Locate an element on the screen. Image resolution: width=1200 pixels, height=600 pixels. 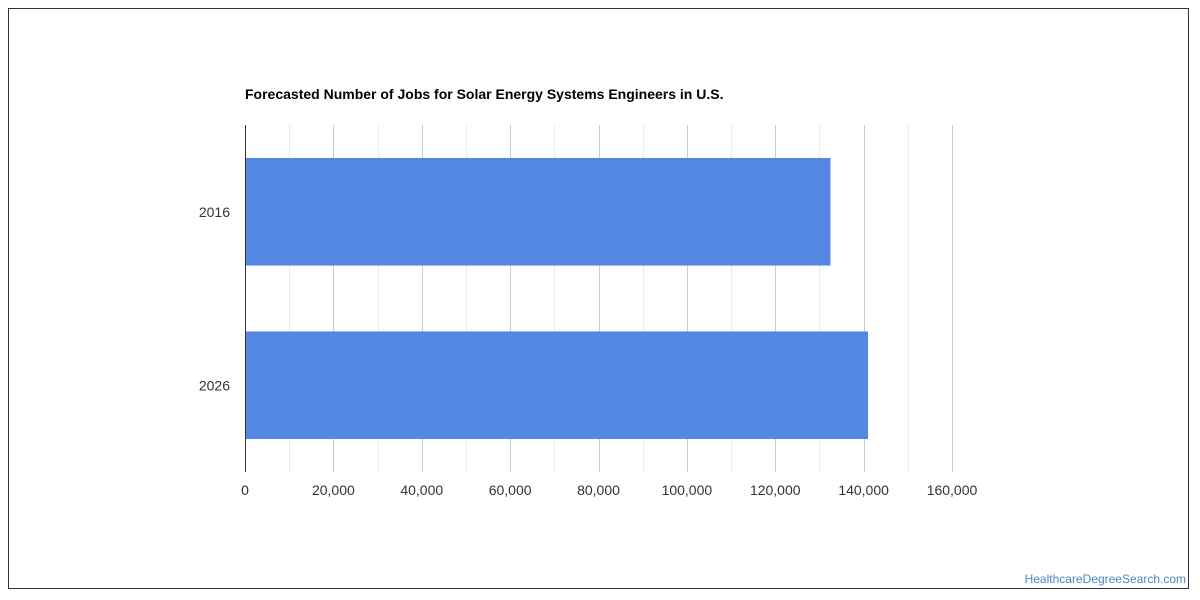
x-tick-label: 140,000 is located at coordinates (863, 490).